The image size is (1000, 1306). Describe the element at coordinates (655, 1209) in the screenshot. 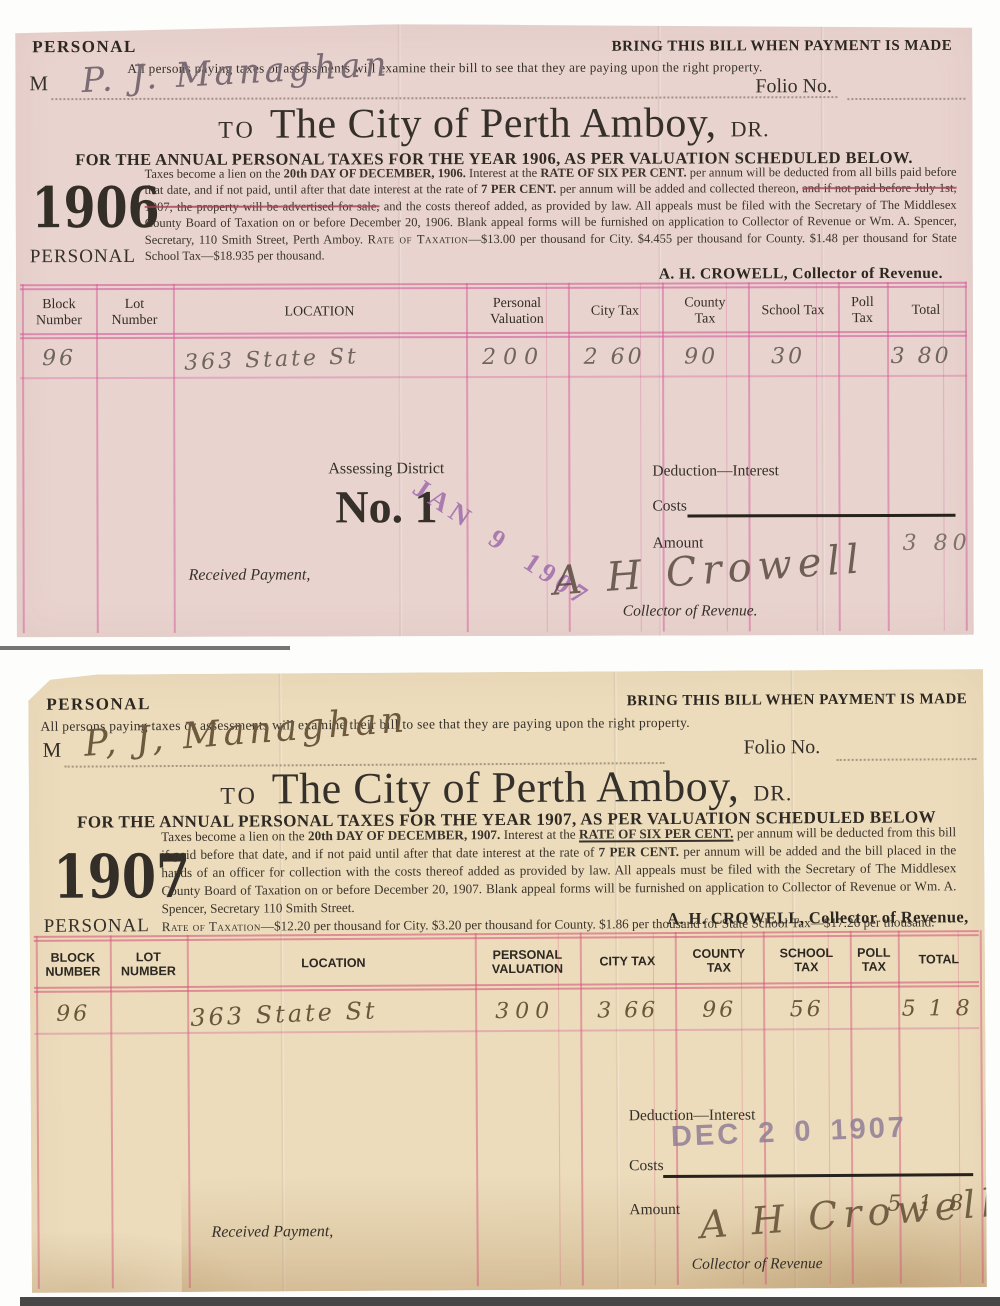

I see `amount-label: Amount` at that location.